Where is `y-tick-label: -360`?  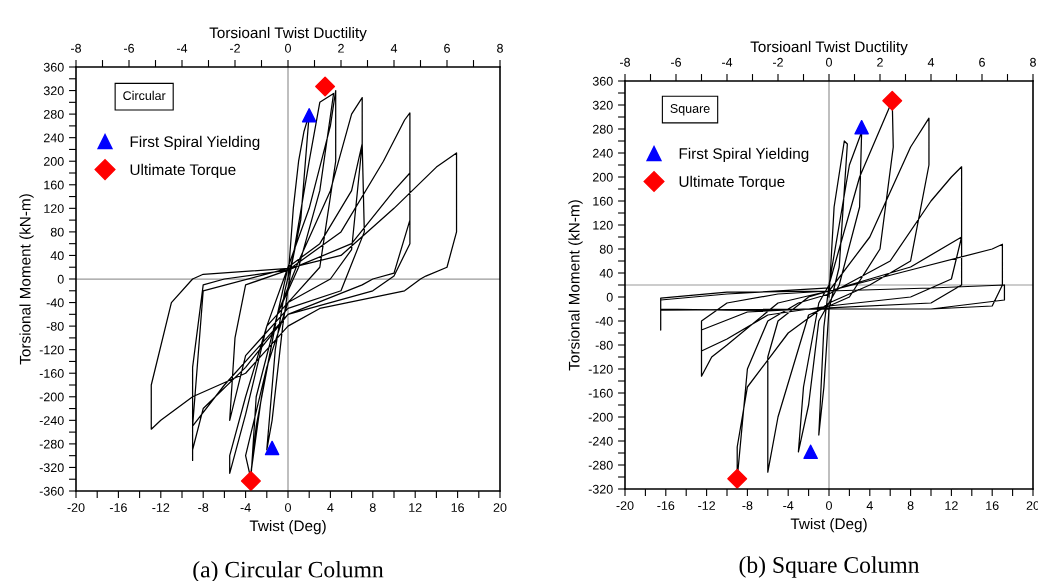
y-tick-label: -360 is located at coordinates (51, 491).